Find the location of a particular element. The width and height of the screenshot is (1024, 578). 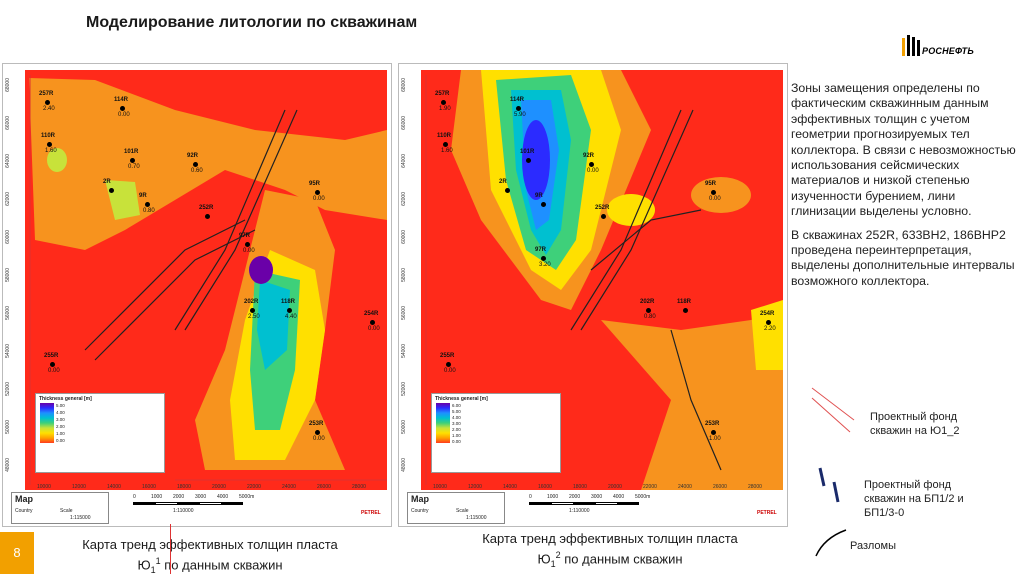

scale-tick: 4000 is located at coordinates (619, 497).